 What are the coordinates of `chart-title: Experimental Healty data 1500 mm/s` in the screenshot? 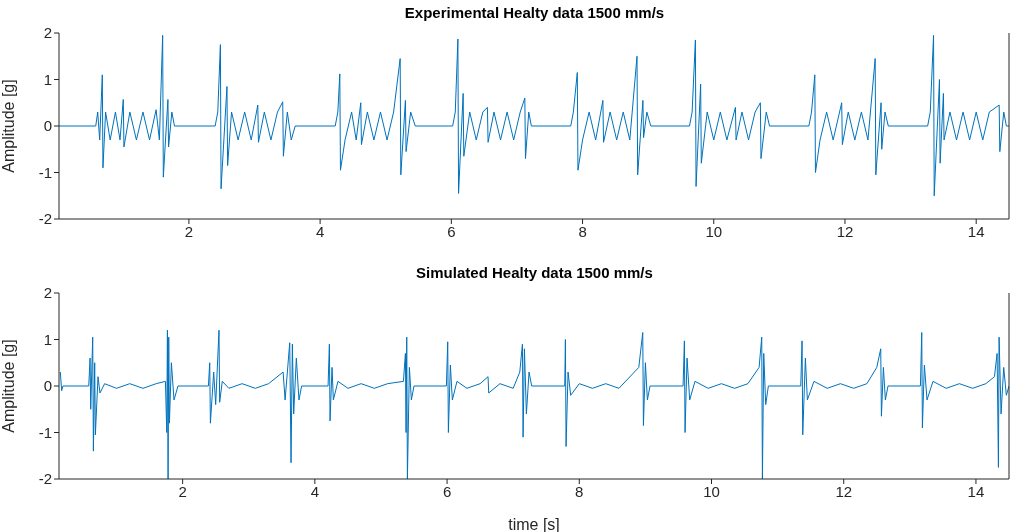 It's located at (534, 12).